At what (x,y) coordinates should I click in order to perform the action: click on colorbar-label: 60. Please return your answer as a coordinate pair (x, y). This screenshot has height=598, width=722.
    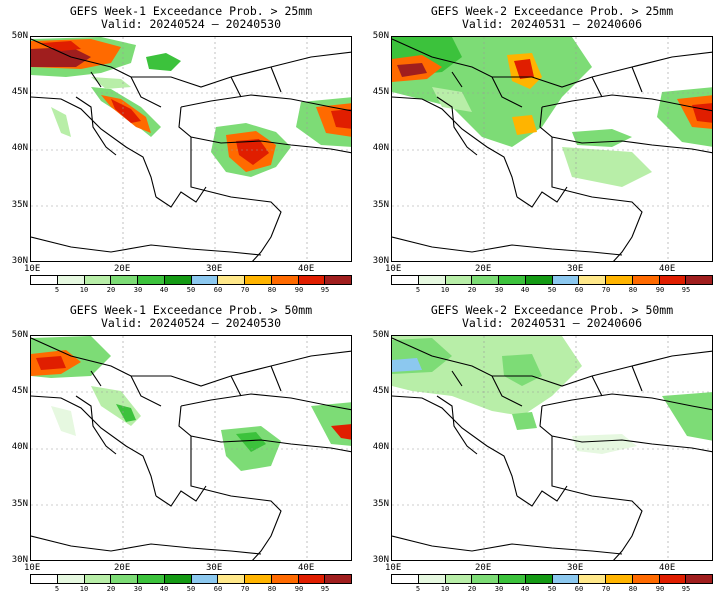
    Looking at the image, I should click on (218, 589).